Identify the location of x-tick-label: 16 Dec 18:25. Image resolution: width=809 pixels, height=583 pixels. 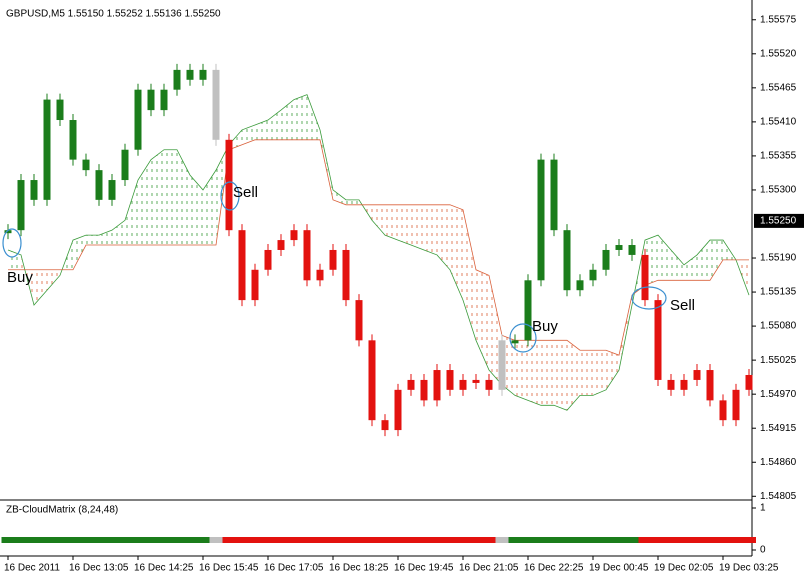
(359, 568).